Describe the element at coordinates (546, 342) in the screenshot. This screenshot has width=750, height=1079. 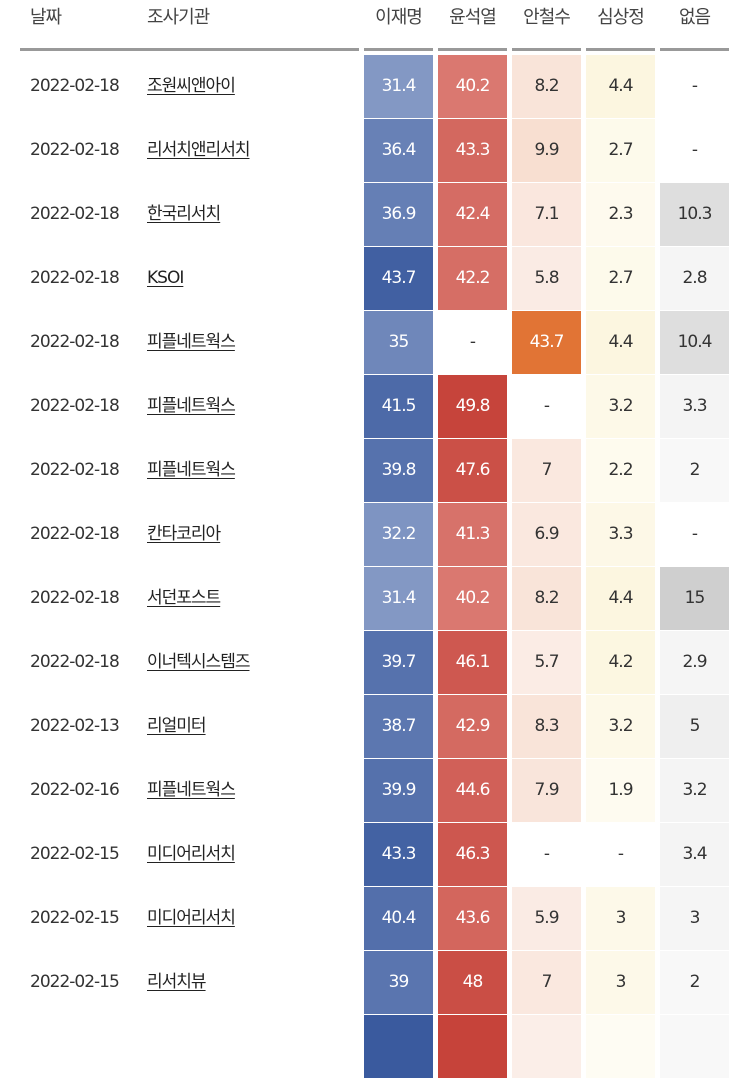
I see `value-cell-ahn: 43.7` at that location.